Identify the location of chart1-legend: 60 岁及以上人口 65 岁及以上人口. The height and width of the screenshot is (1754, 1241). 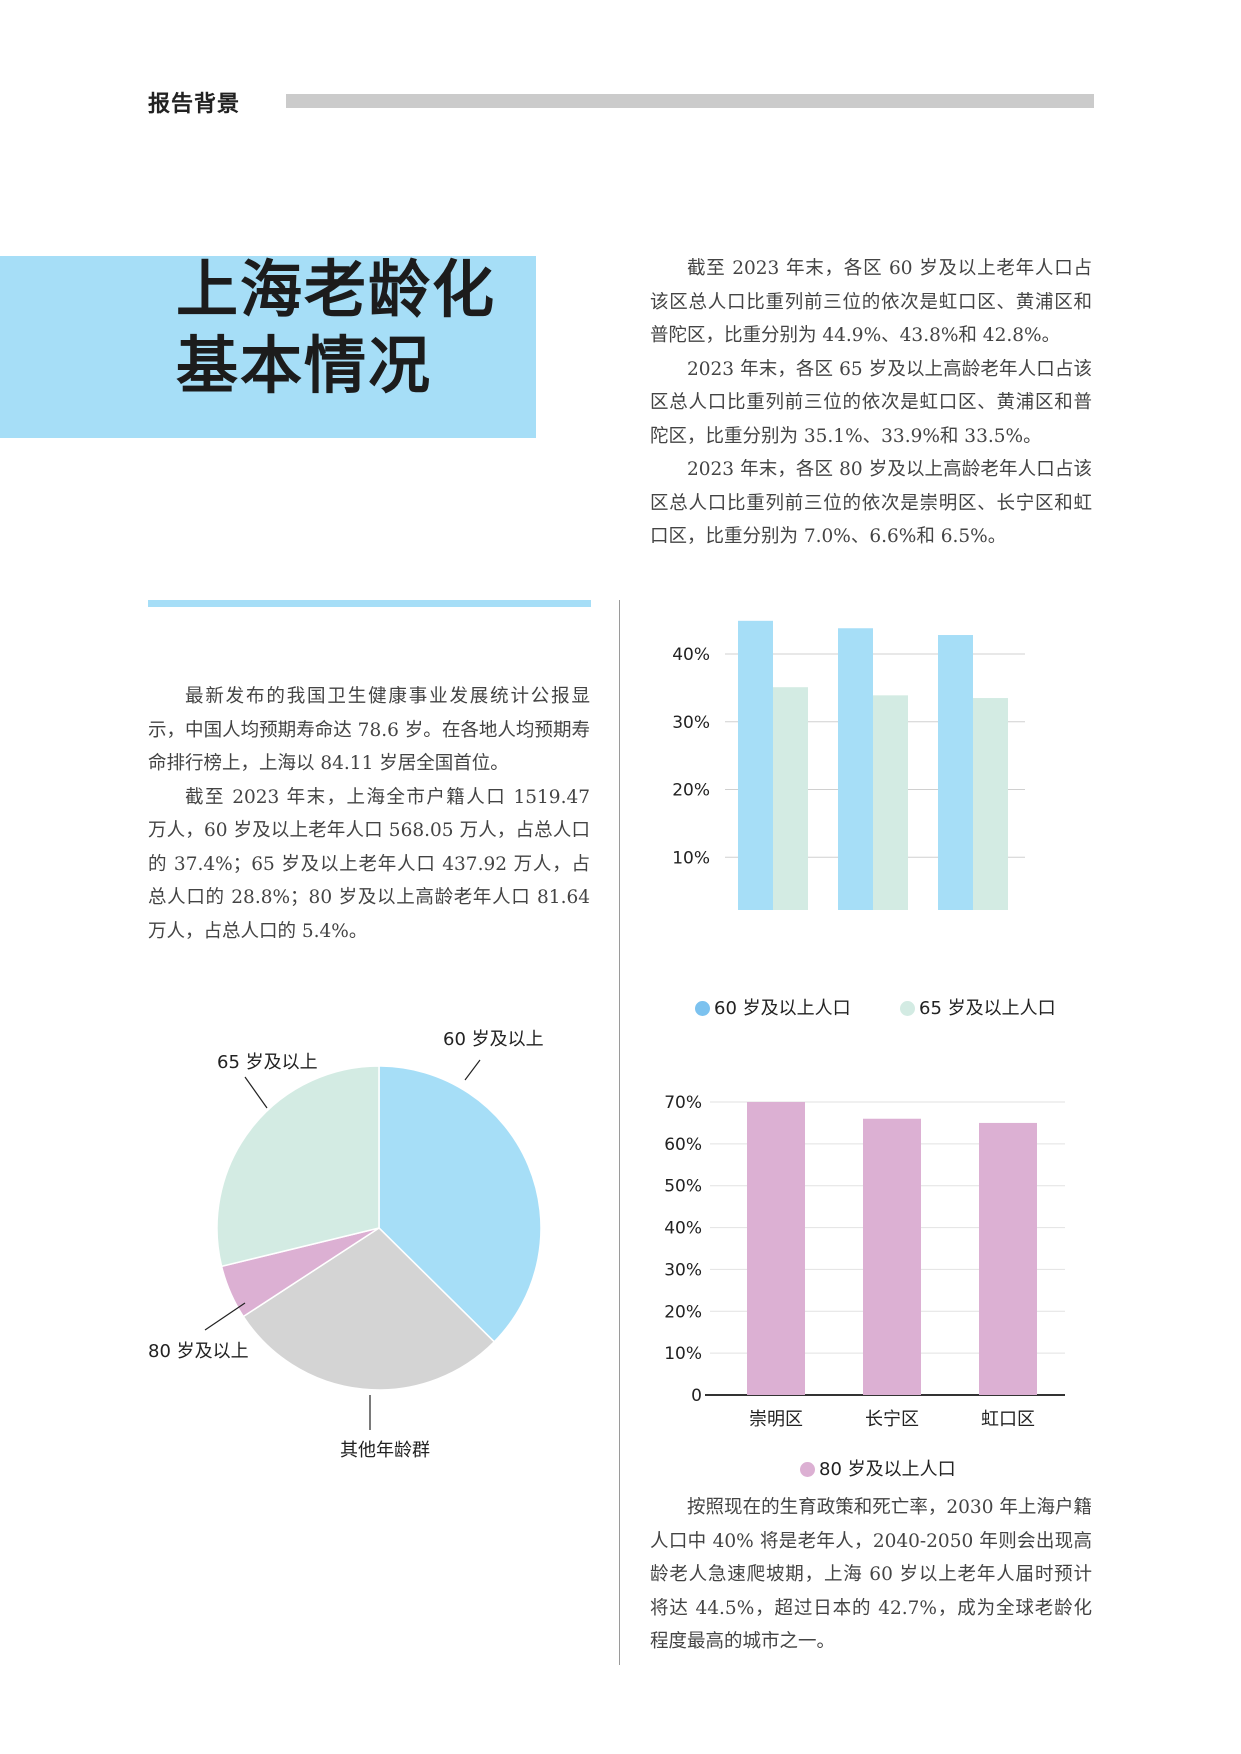
(905, 1007).